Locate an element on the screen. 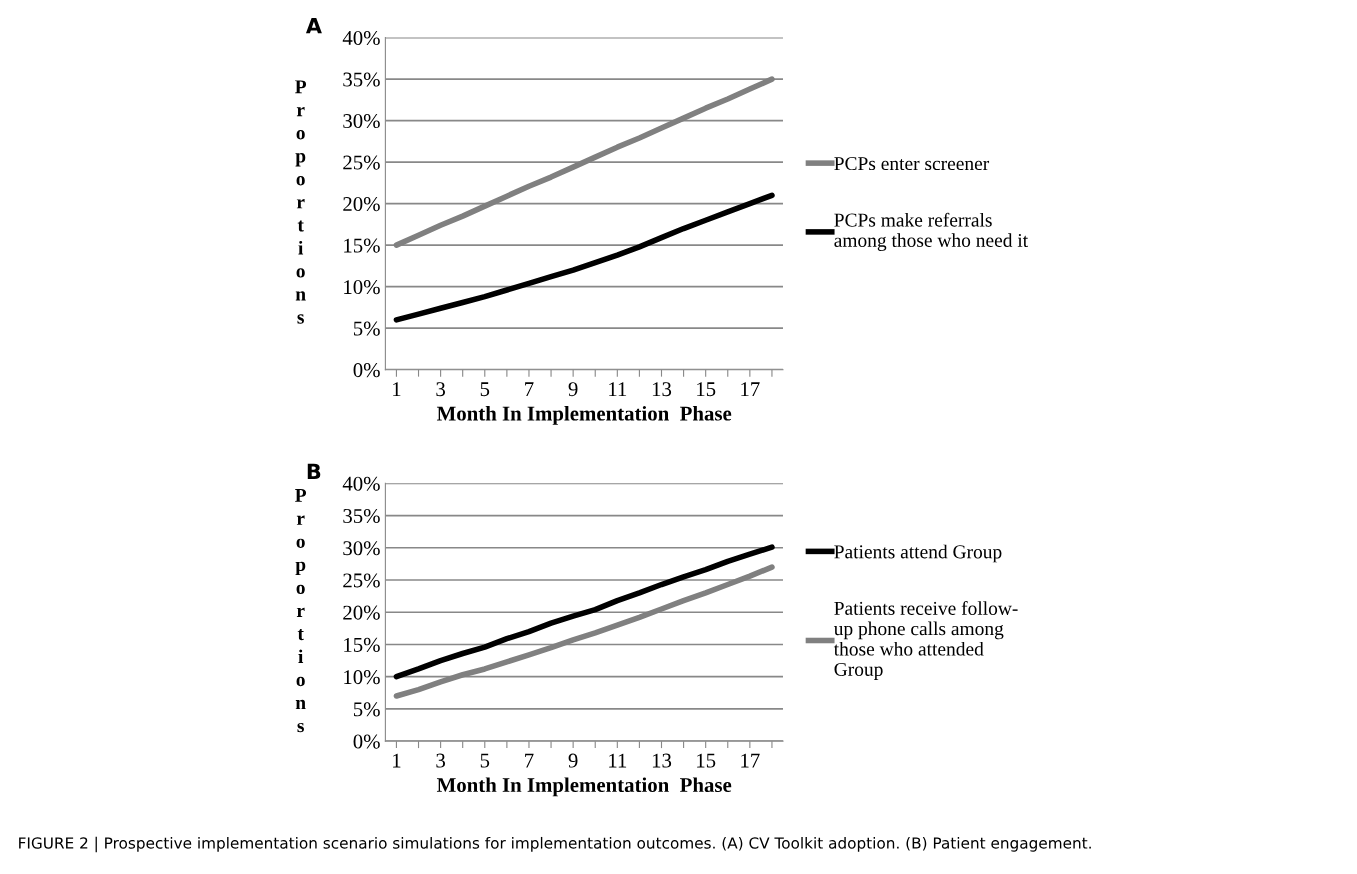 The height and width of the screenshot is (874, 1357). legend-label: Patients receive follow- up phone calls among those who attended Group is located at coordinates (925, 640).